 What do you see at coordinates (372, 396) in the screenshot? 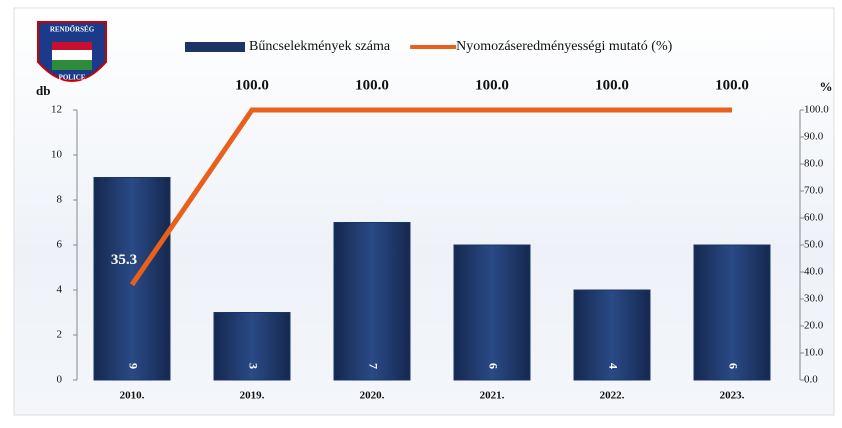
I see `x-tick-label: 2020.` at bounding box center [372, 396].